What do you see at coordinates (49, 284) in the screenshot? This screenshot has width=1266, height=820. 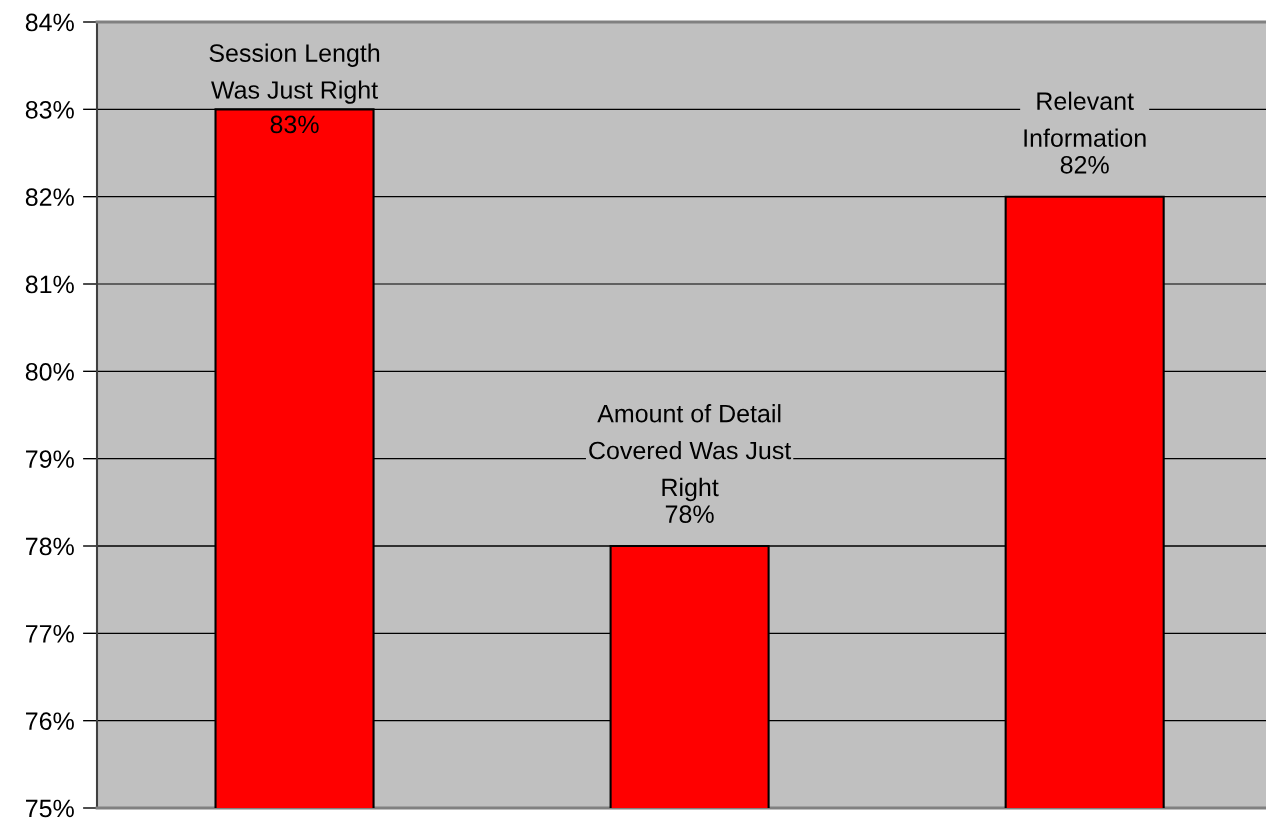 I see `y-tick-label: 81%` at bounding box center [49, 284].